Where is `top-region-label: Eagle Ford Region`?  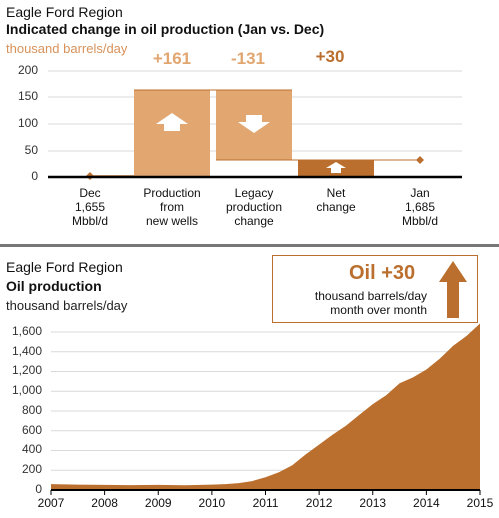
top-region-label: Eagle Ford Region is located at coordinates (64, 12).